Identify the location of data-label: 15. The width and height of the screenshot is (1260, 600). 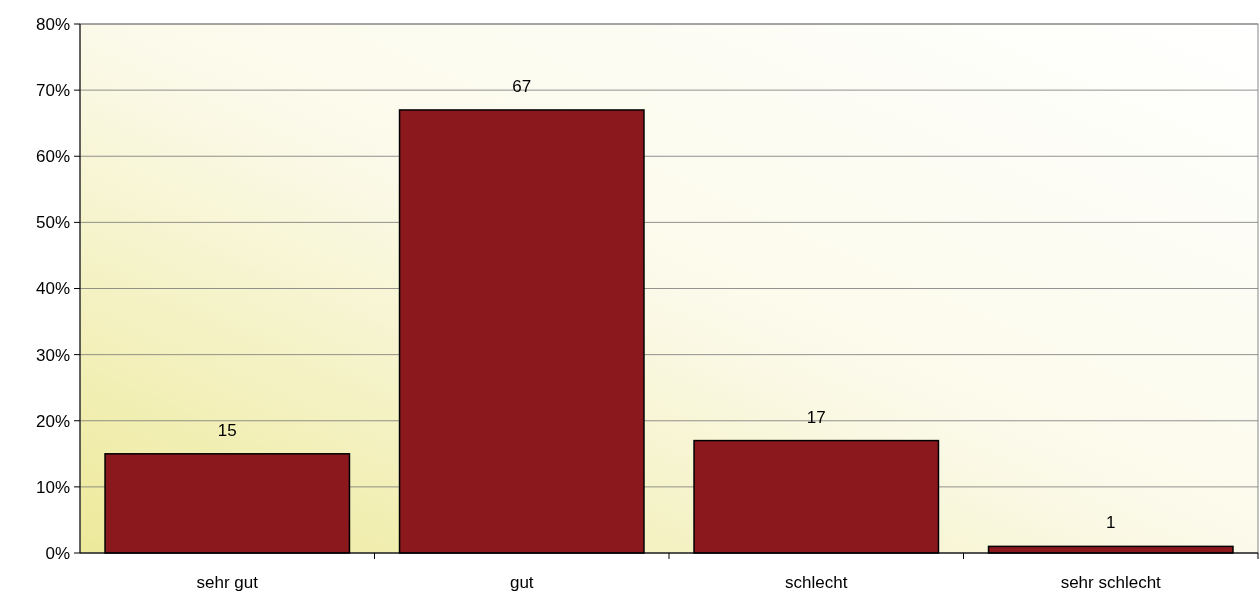
(227, 430).